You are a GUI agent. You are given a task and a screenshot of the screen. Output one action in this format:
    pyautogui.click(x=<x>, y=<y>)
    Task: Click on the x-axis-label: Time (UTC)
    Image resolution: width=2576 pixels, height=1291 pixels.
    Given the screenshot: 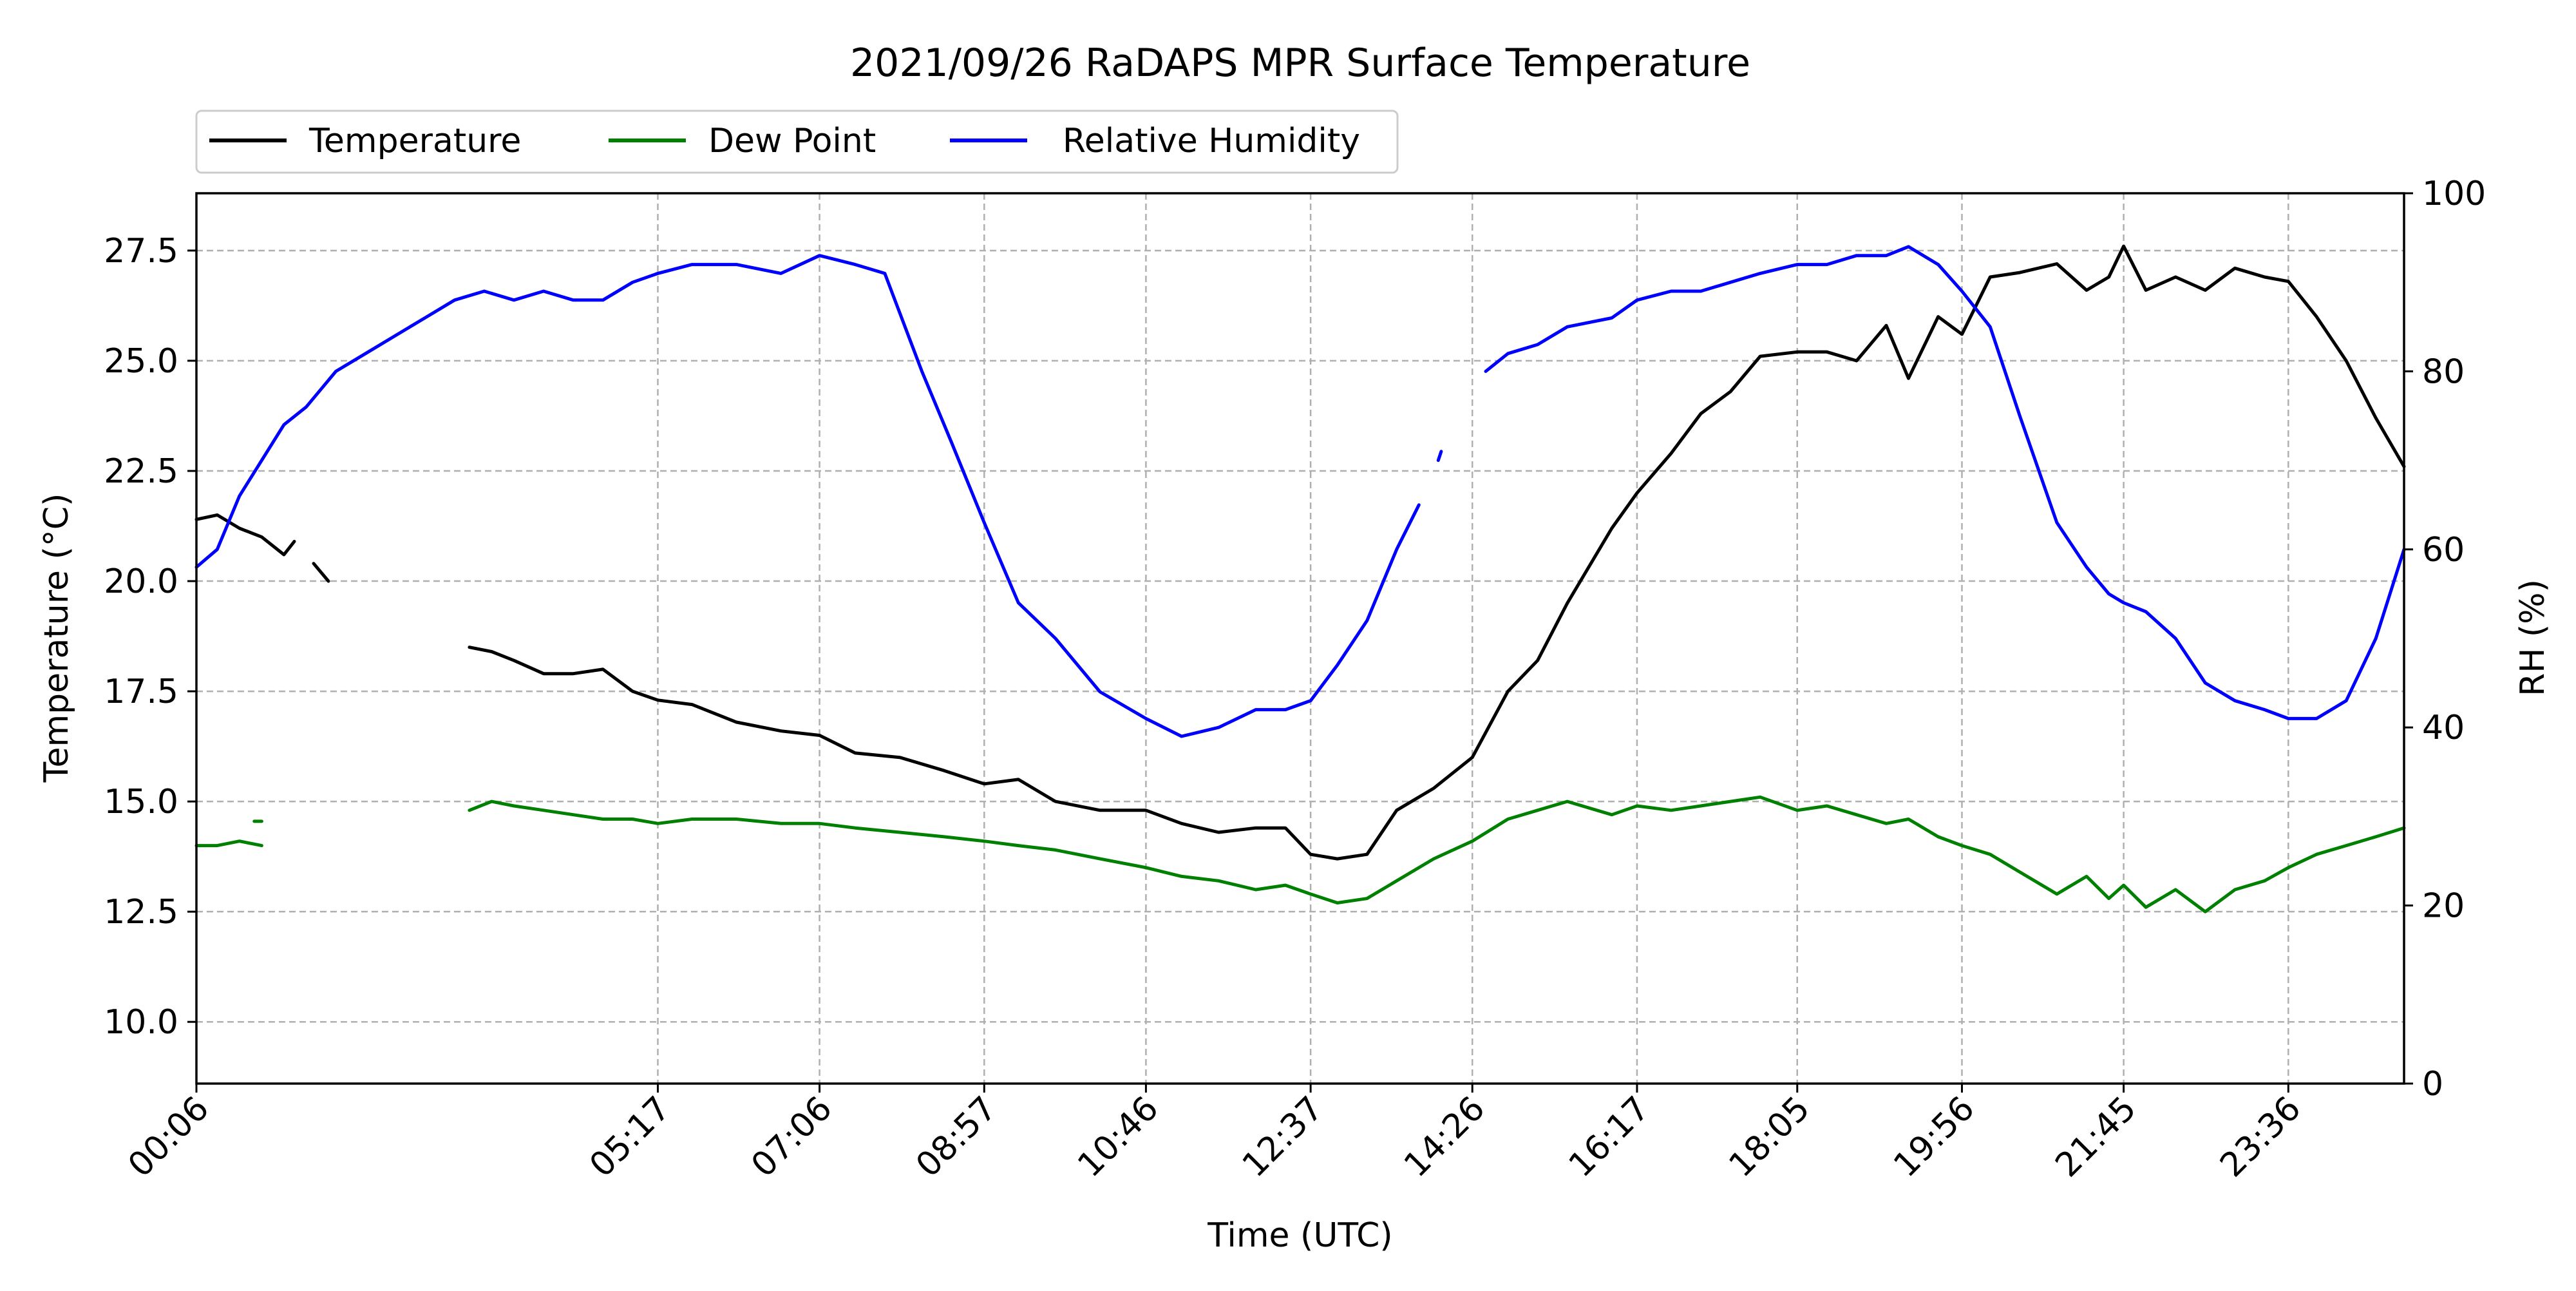 What is the action you would take?
    pyautogui.click(x=1299, y=1235)
    